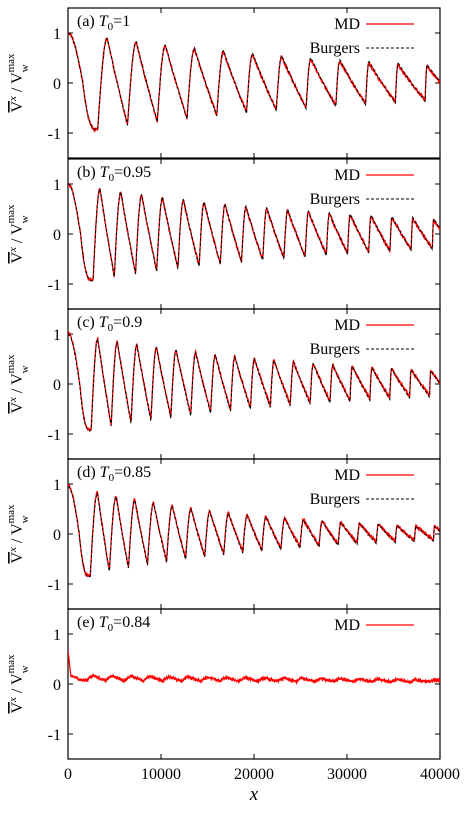 The image size is (467, 833). I want to click on param-value: =0.9, so click(127, 322).